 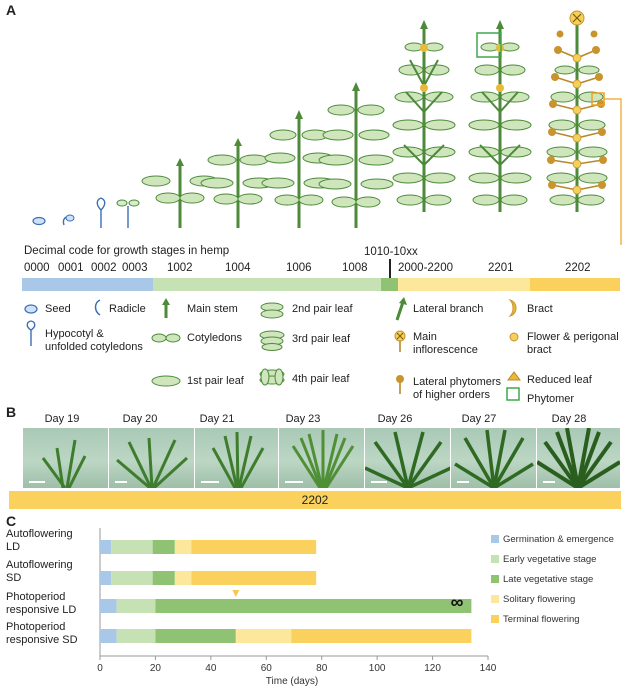 What do you see at coordinates (457, 602) in the screenshot?
I see `infinity-symbol: ∞` at bounding box center [457, 602].